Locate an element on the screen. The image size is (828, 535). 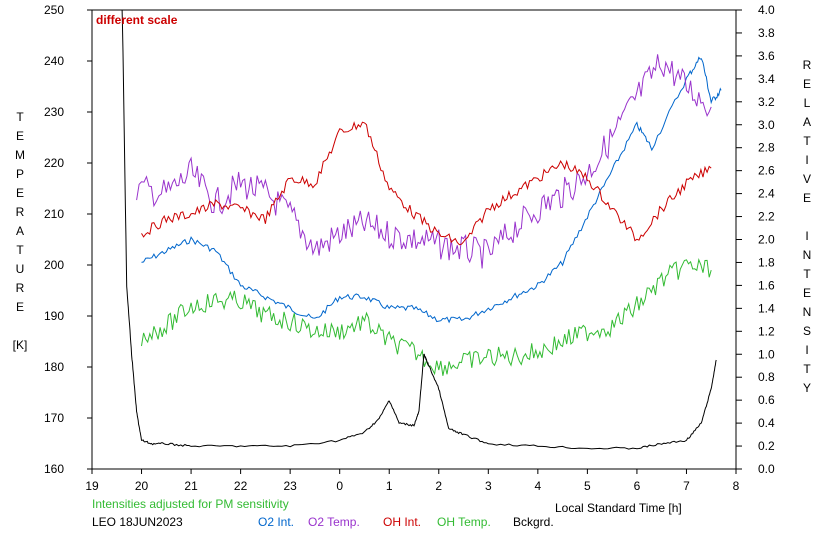
y-right-tick-label: 0.6 is located at coordinates (766, 400).